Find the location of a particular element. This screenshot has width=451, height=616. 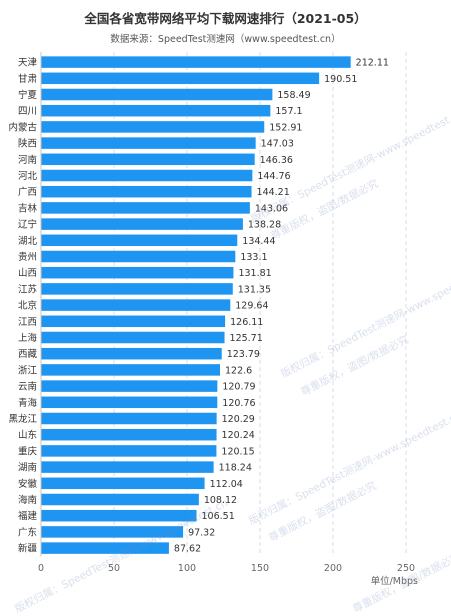

data-label: 106.51 is located at coordinates (218, 516).